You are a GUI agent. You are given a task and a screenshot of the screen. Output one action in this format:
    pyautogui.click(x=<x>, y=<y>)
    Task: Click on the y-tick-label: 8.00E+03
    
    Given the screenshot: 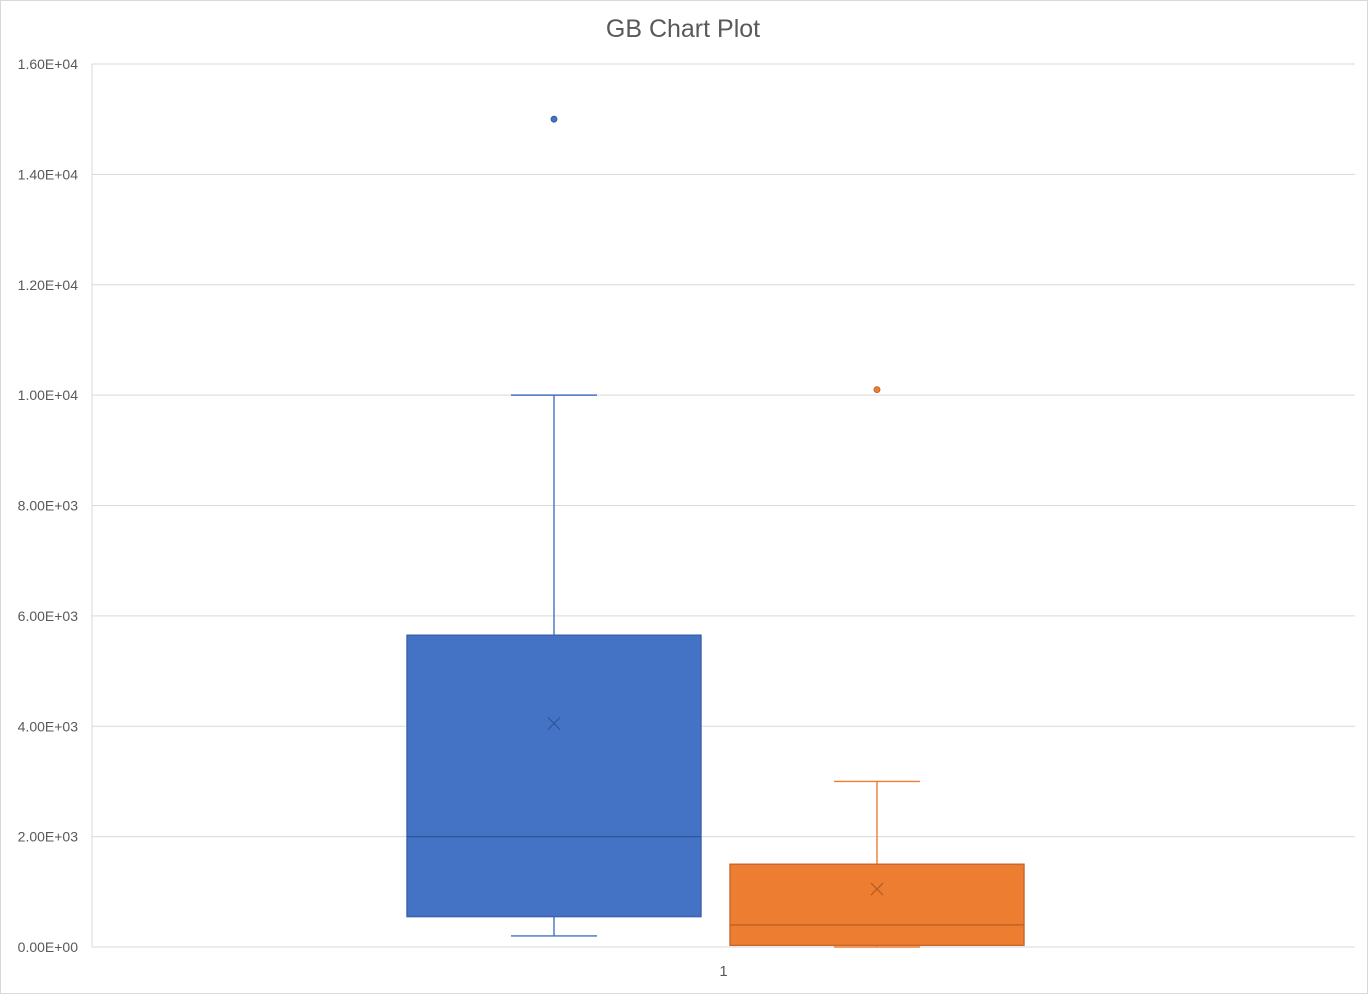 What is the action you would take?
    pyautogui.click(x=48, y=506)
    